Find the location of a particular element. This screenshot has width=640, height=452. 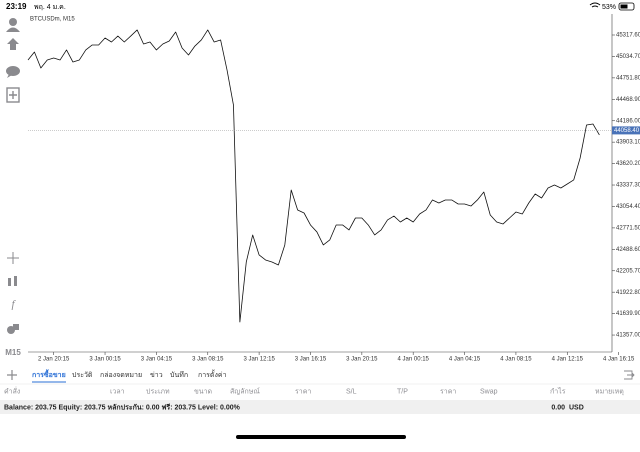

column-header: สัญลักษณ์ is located at coordinates (245, 391).